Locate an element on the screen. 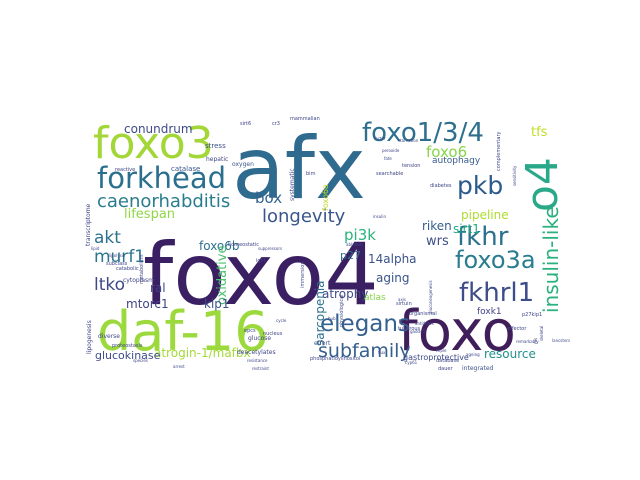 This screenshot has height=480, width=640. word-74: epcs is located at coordinates (250, 331).